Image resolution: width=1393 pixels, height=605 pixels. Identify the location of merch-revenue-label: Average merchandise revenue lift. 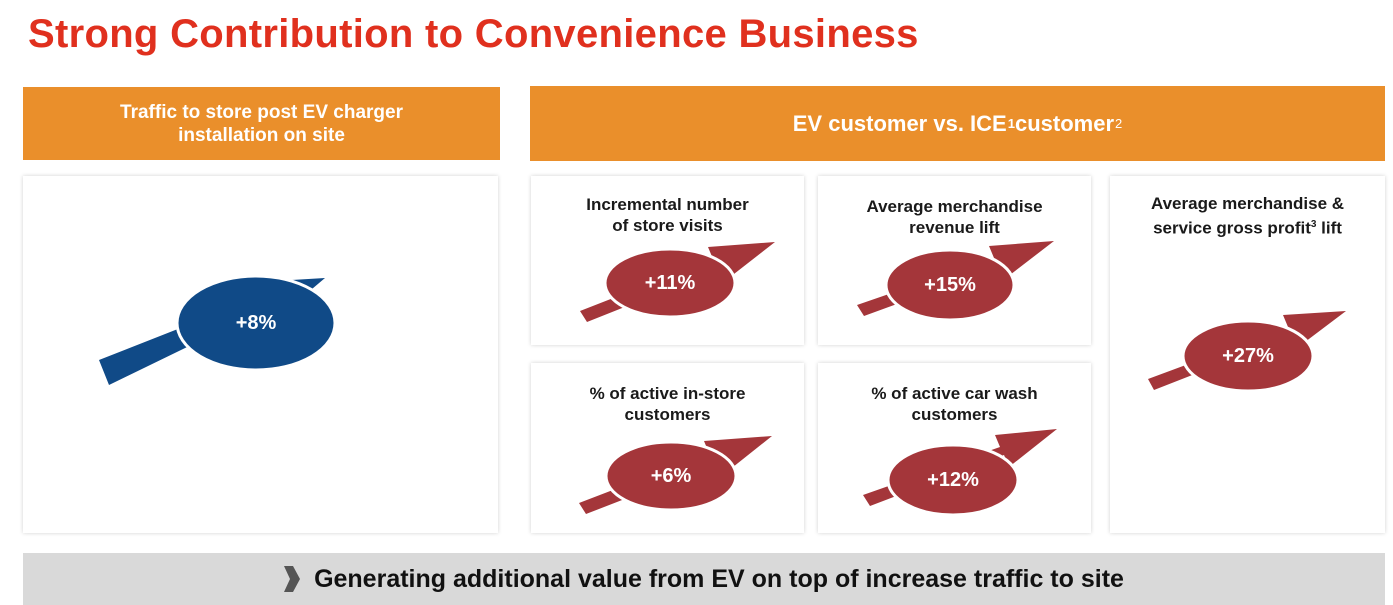
(954, 217).